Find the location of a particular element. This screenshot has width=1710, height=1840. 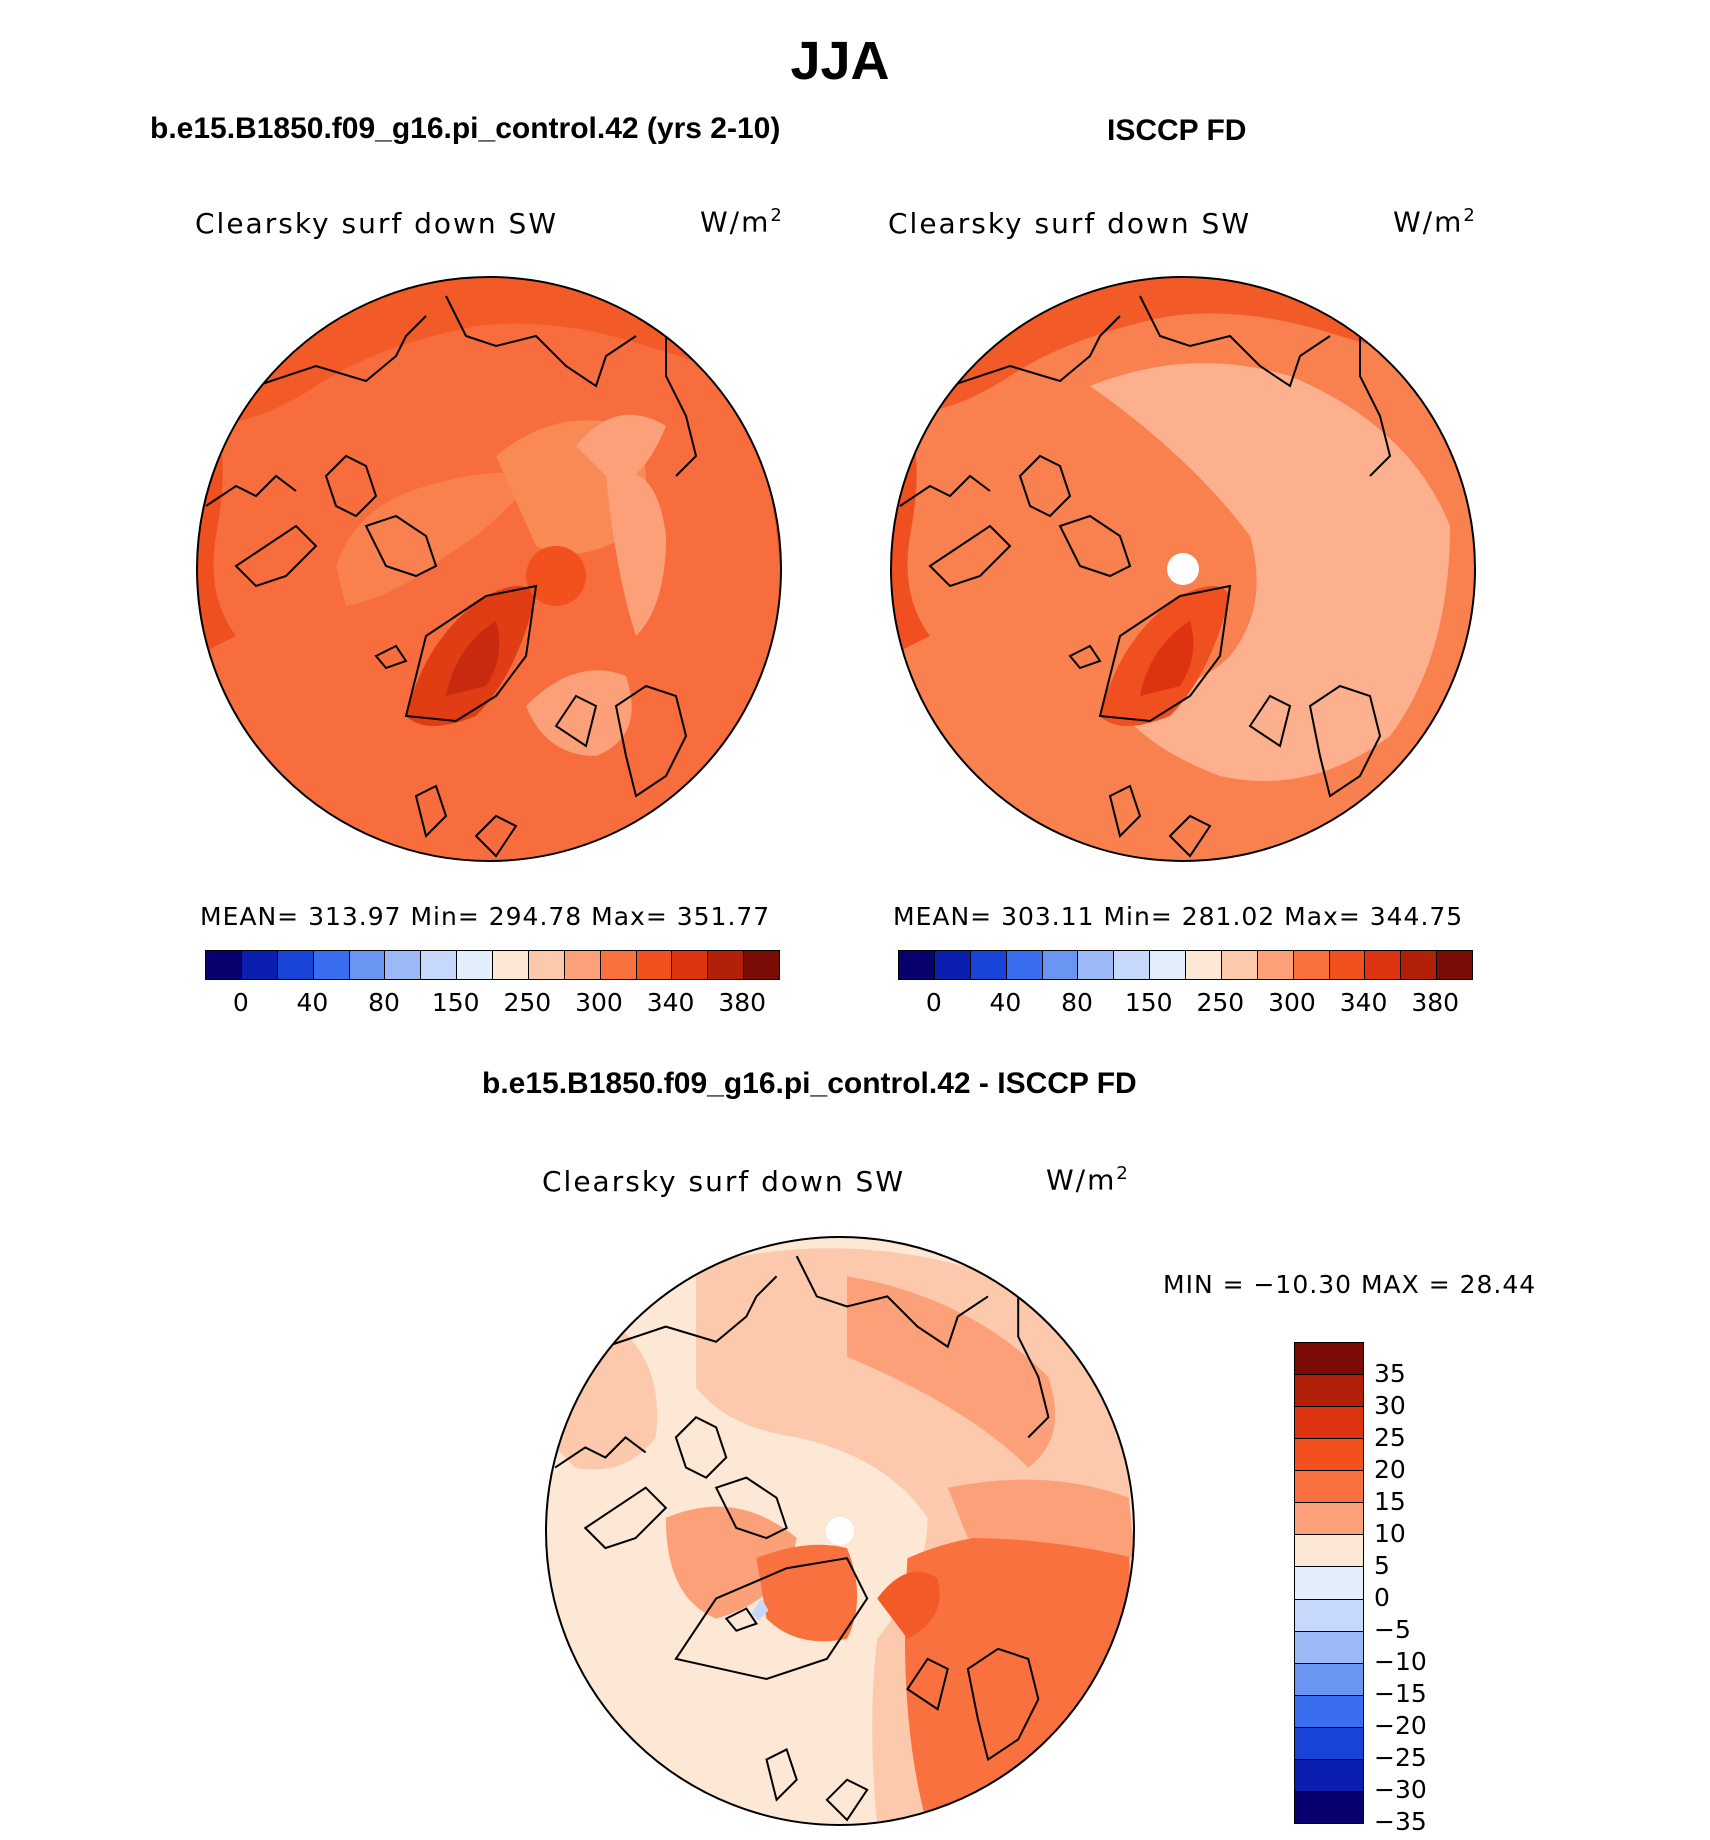

panel3-colorbar-tick-label: 0 is located at coordinates (1382, 1597).